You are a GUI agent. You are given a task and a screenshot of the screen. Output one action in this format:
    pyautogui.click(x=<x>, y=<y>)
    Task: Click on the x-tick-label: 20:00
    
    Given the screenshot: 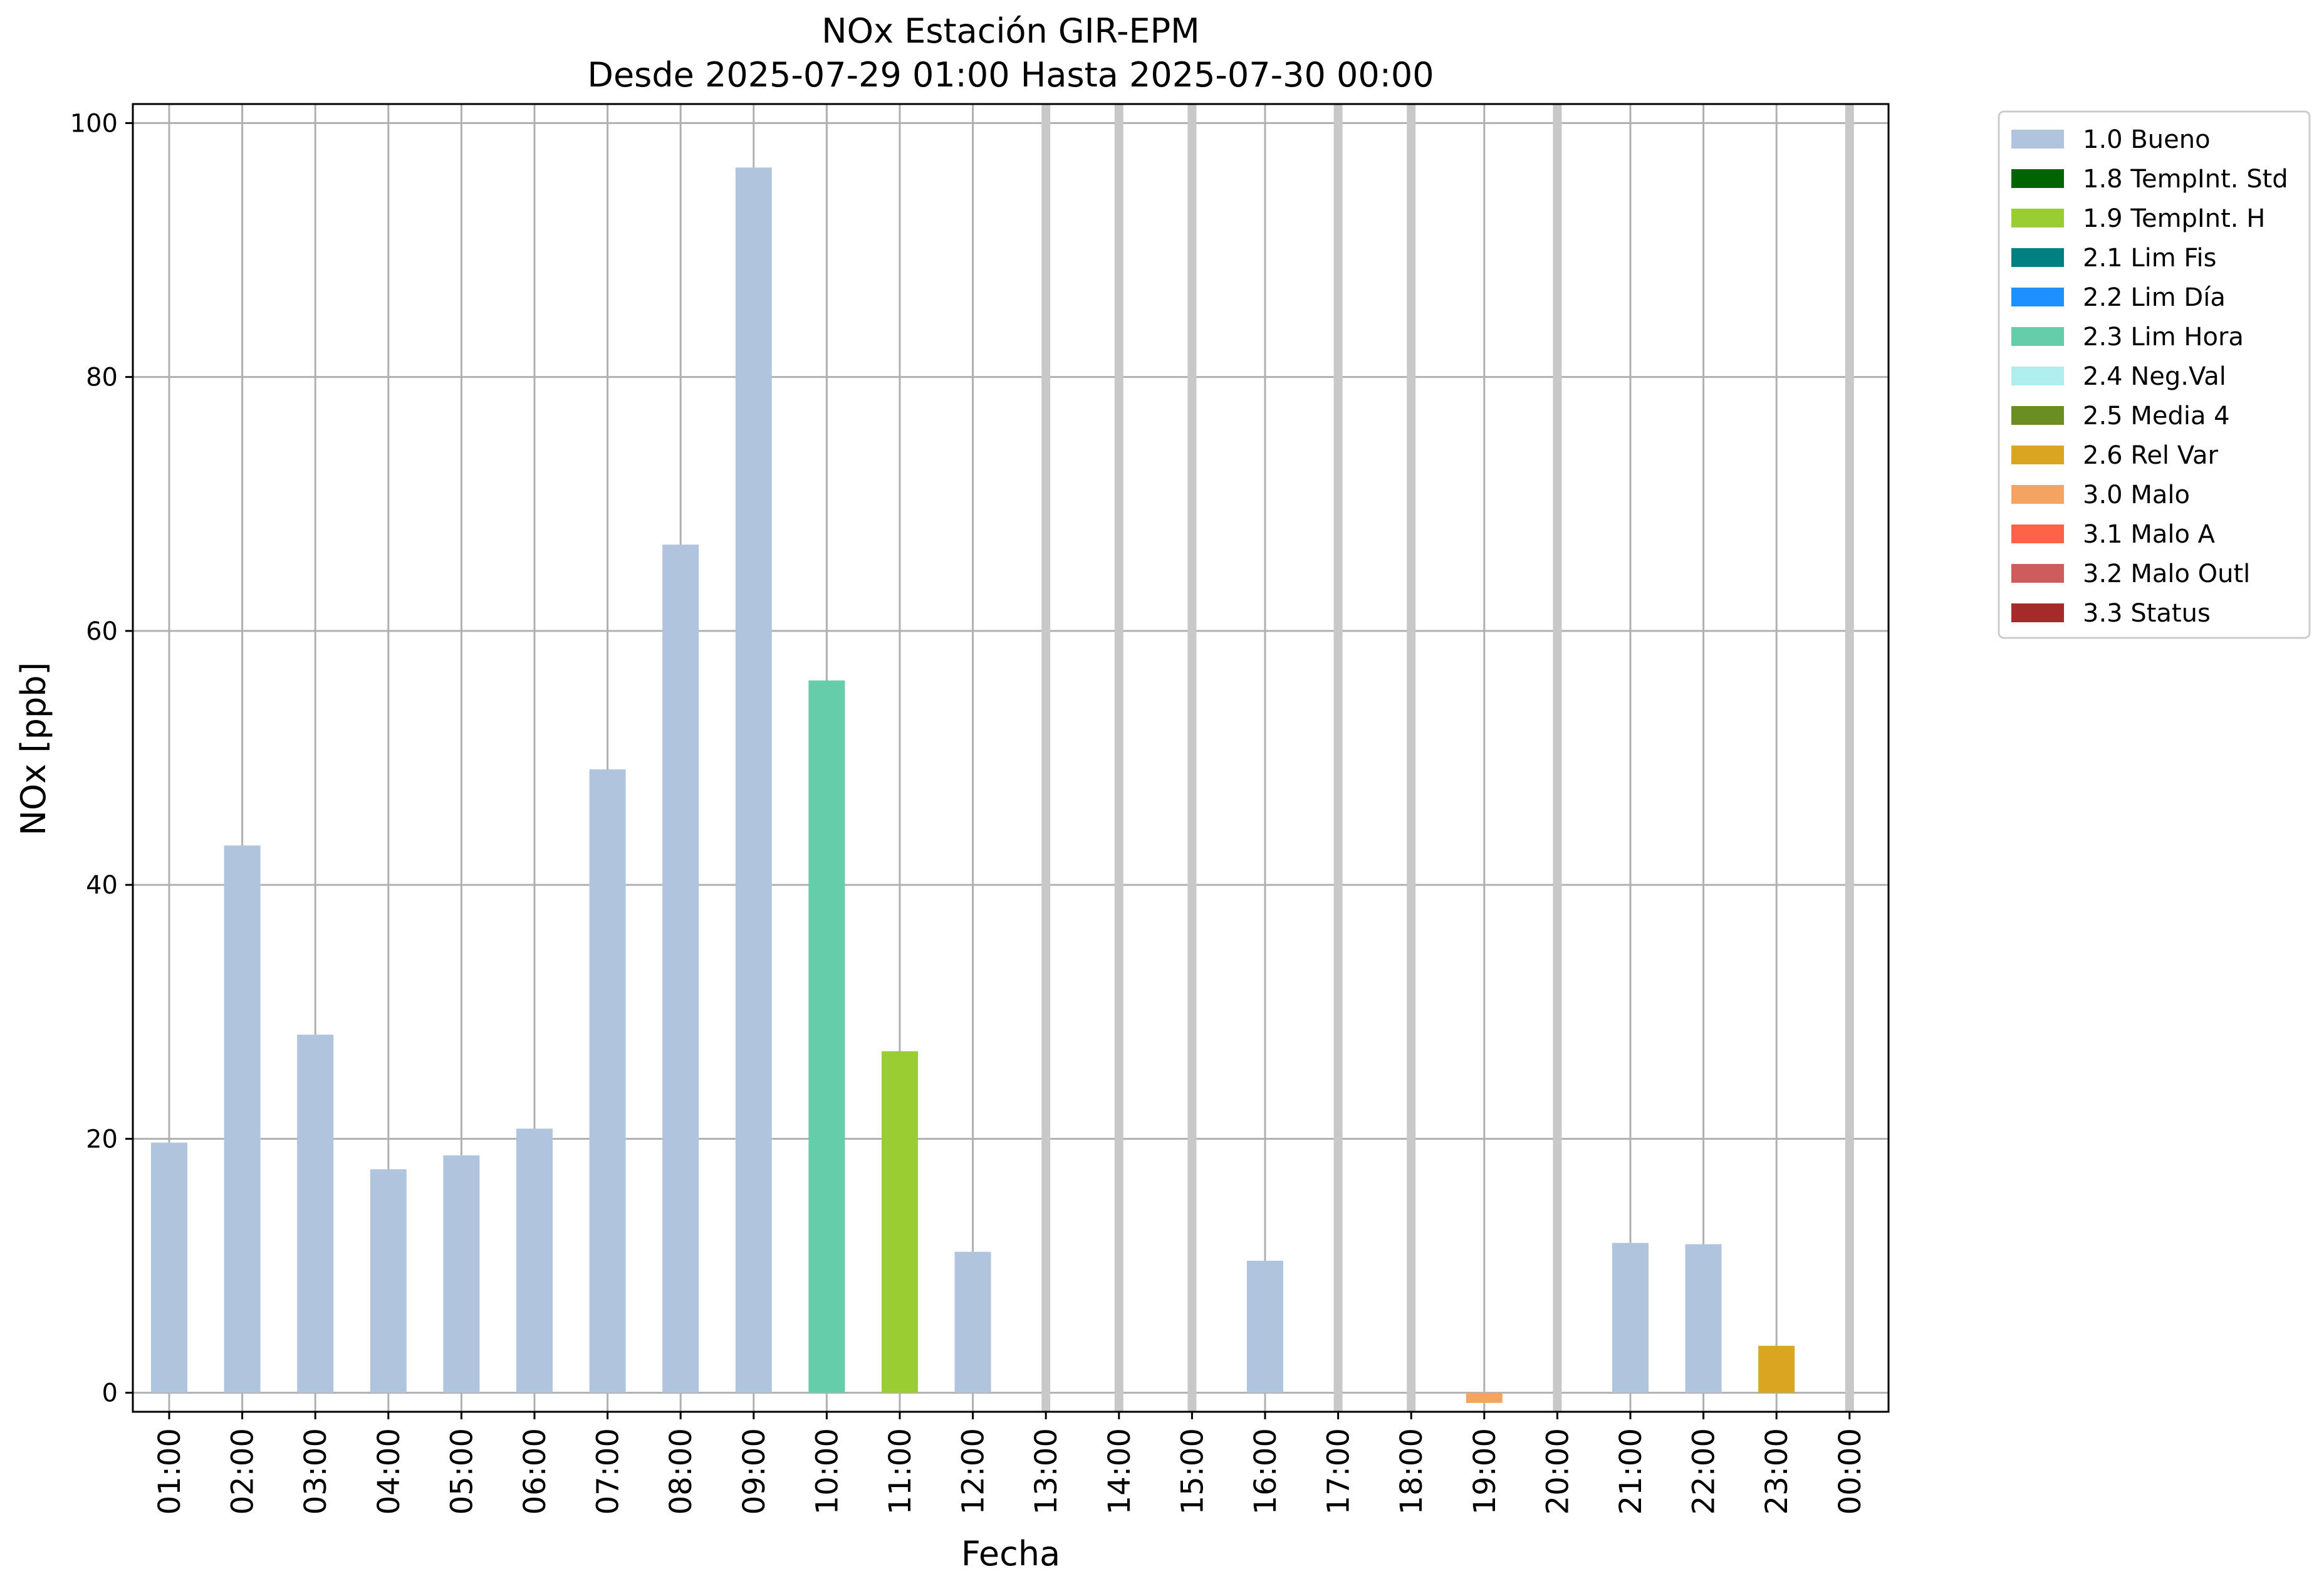 What is the action you would take?
    pyautogui.click(x=1557, y=1471)
    